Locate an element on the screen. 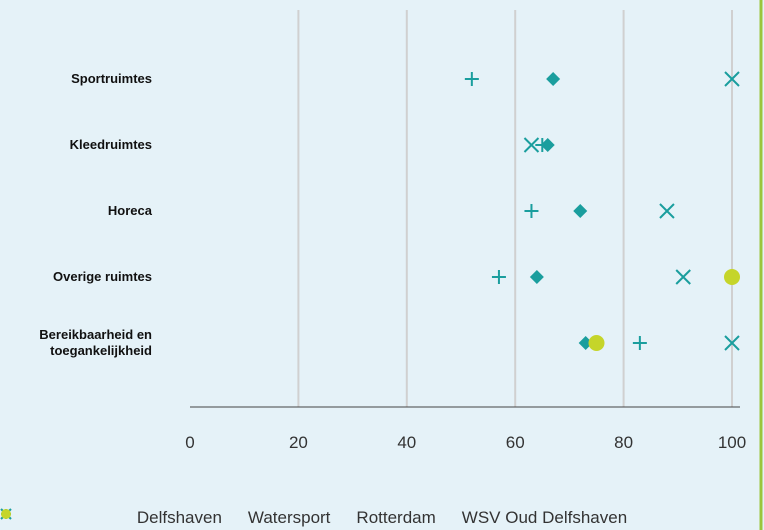  legend-label: Rotterdam is located at coordinates (396, 517).